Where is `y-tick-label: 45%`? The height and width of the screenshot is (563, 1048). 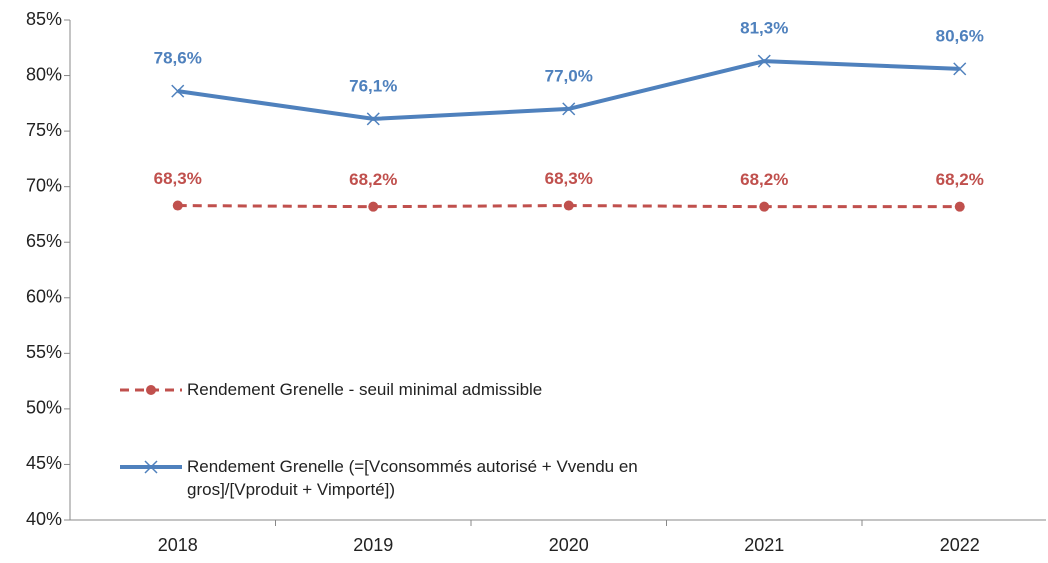
y-tick-label: 45% is located at coordinates (44, 463).